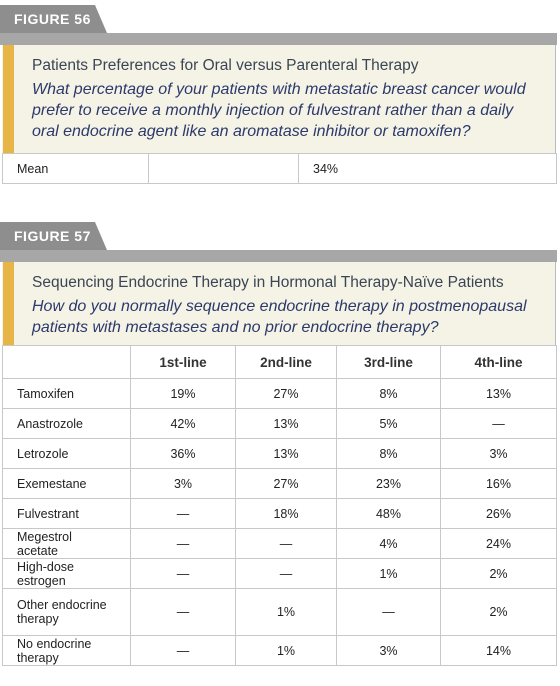 Image resolution: width=560 pixels, height=686 pixels. I want to click on column-header: 2nd-line, so click(286, 362).